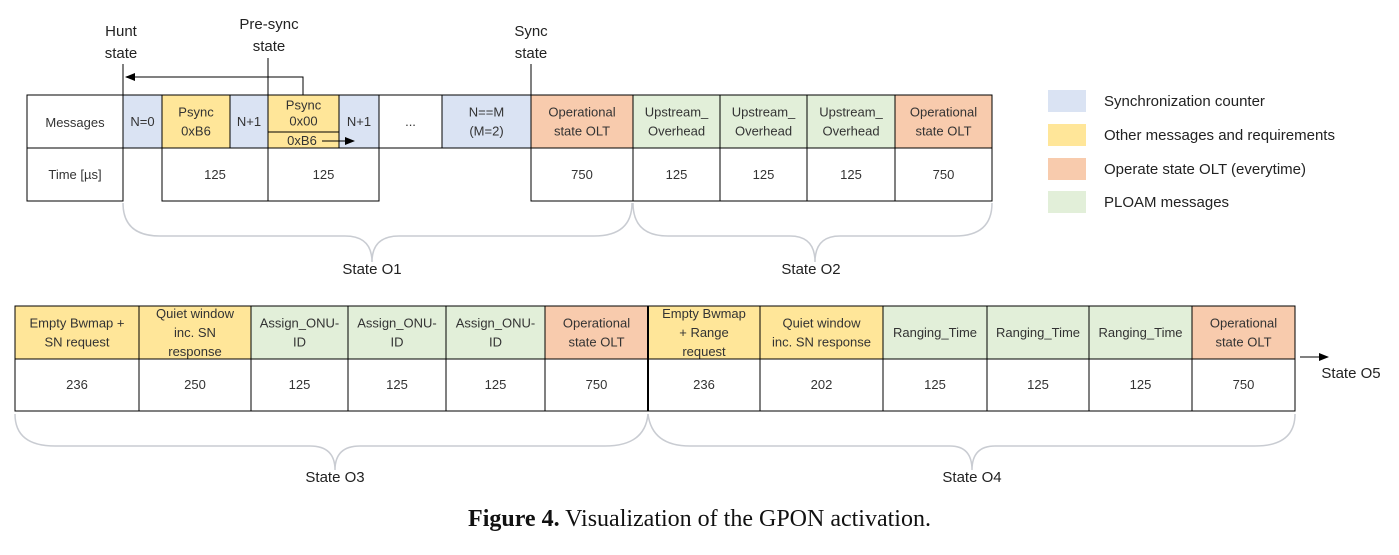 Image resolution: width=1399 pixels, height=555 pixels. What do you see at coordinates (194, 351) in the screenshot?
I see `row2-message-text-line3: response` at bounding box center [194, 351].